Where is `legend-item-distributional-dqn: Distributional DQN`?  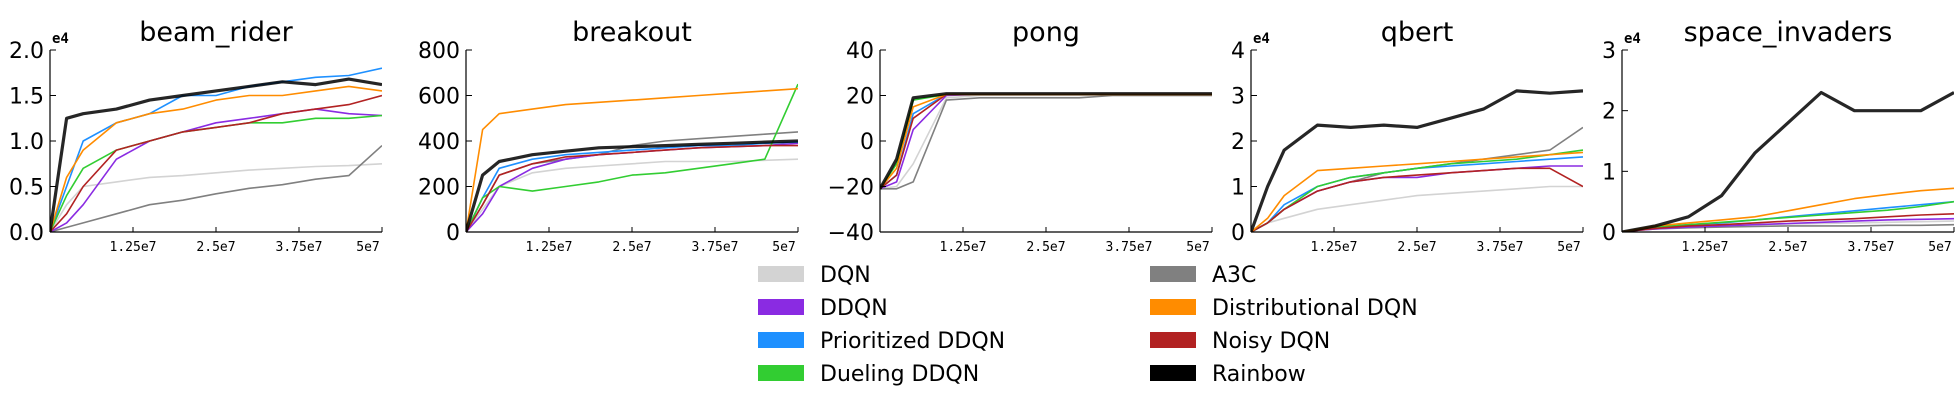
legend-item-distributional-dqn: Distributional DQN is located at coordinates (1284, 308).